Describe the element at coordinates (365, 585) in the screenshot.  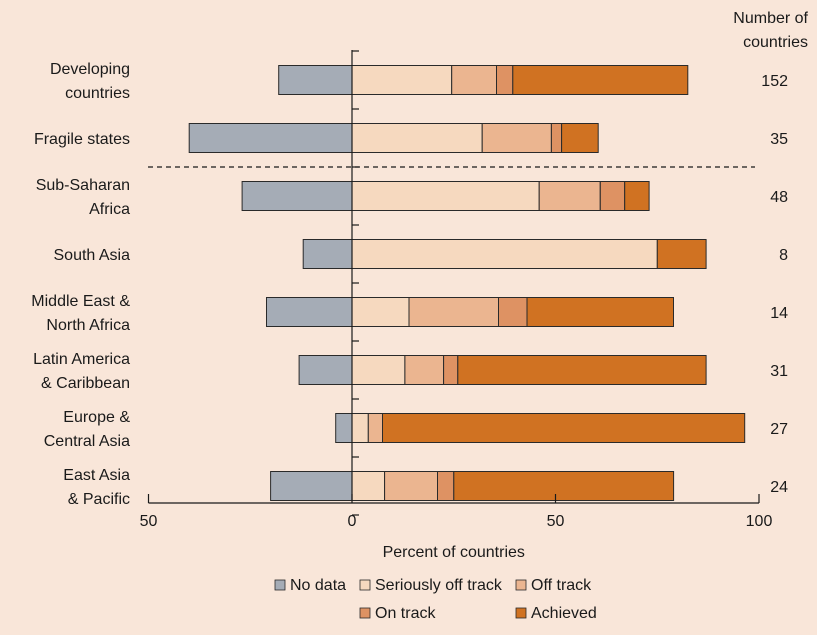
I see `legend-swatch-seriously-off-track` at that location.